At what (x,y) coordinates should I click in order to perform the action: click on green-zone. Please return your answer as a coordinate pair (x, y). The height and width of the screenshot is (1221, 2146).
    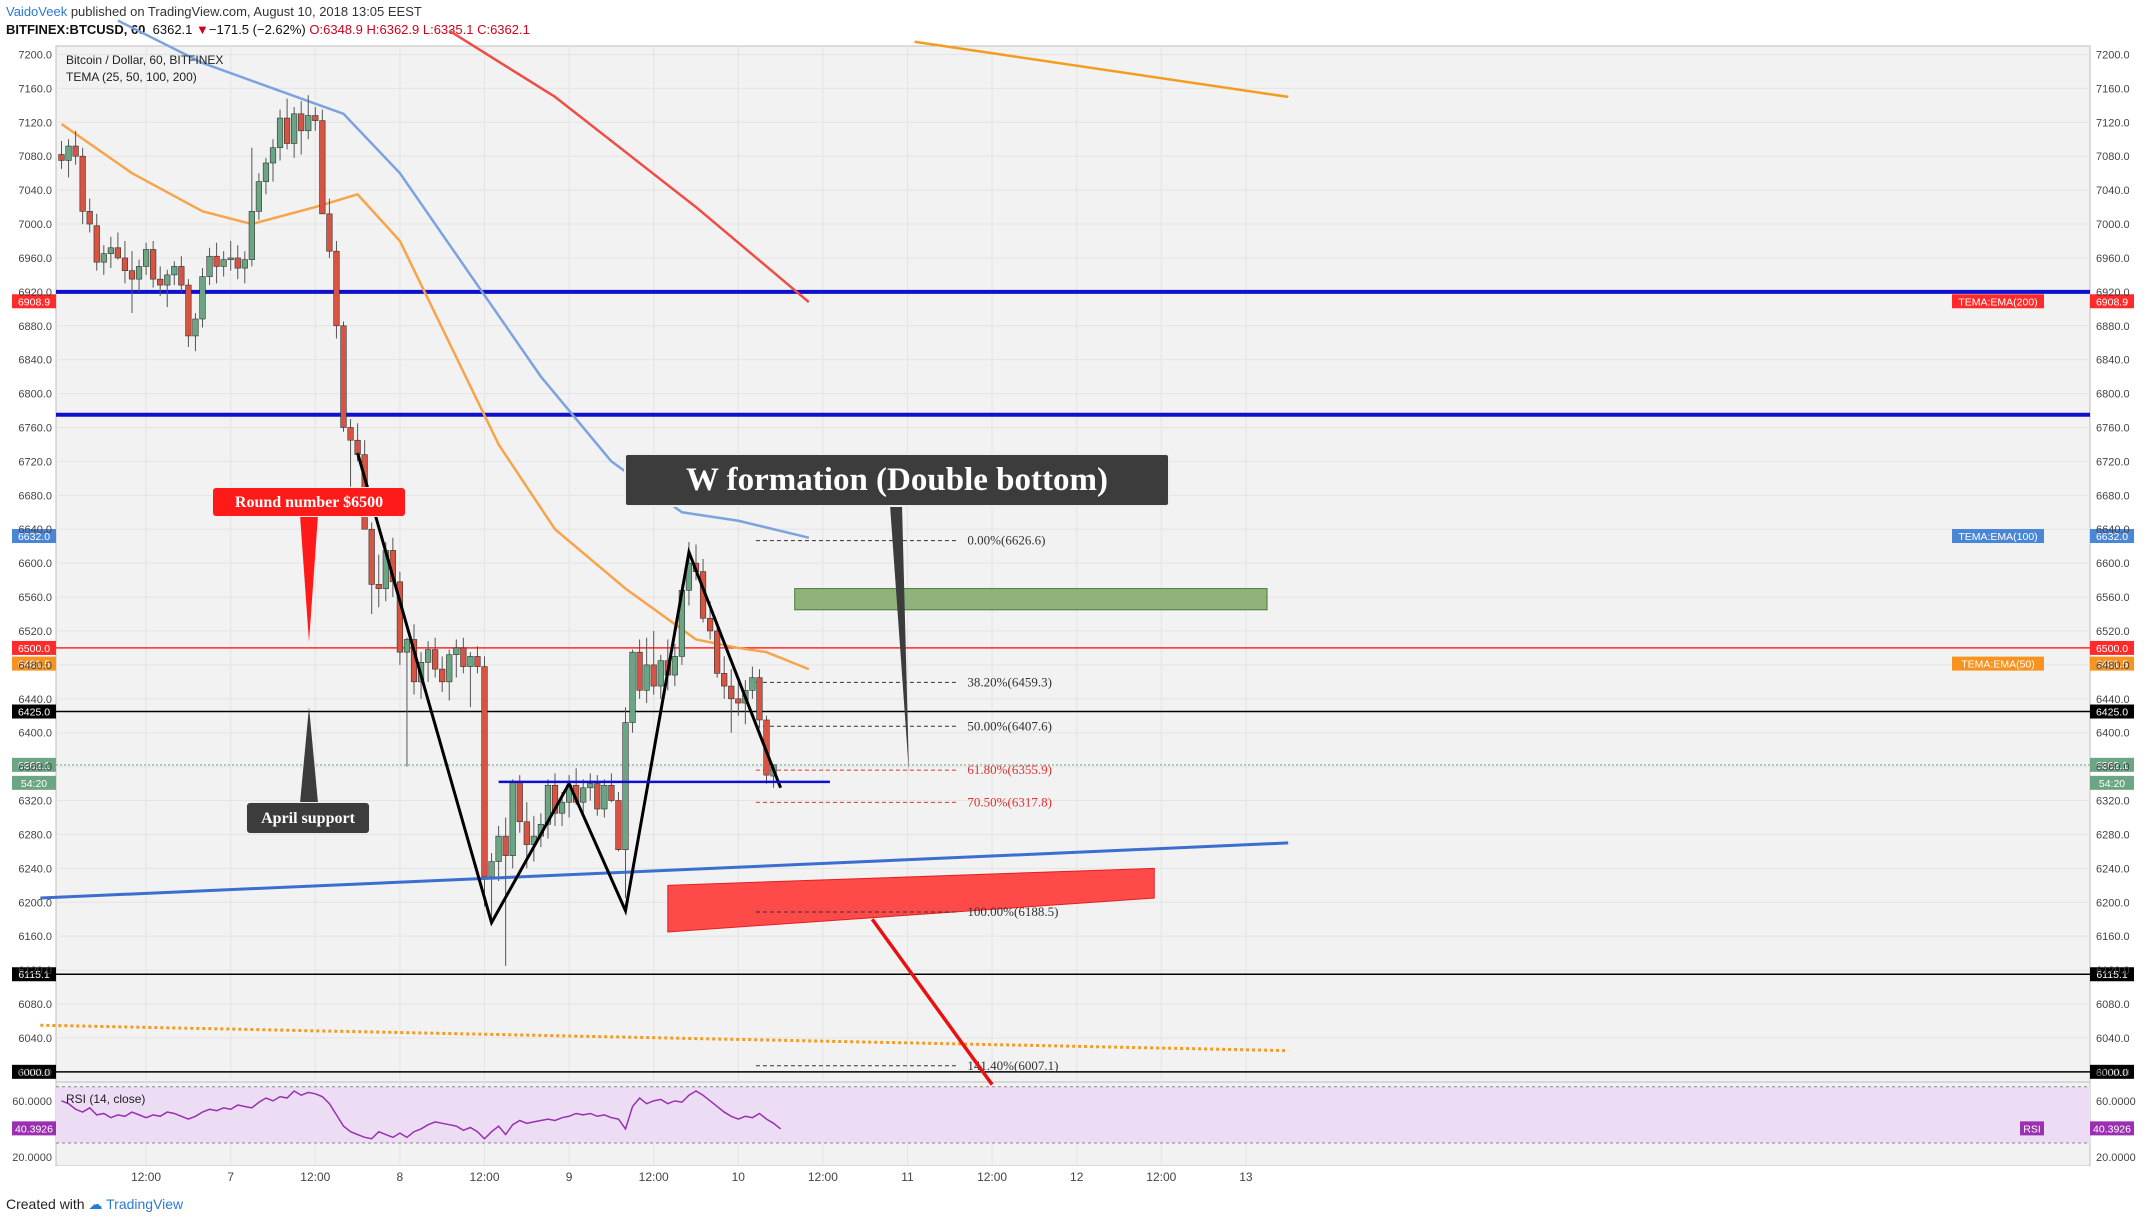
    Looking at the image, I should click on (1031, 599).